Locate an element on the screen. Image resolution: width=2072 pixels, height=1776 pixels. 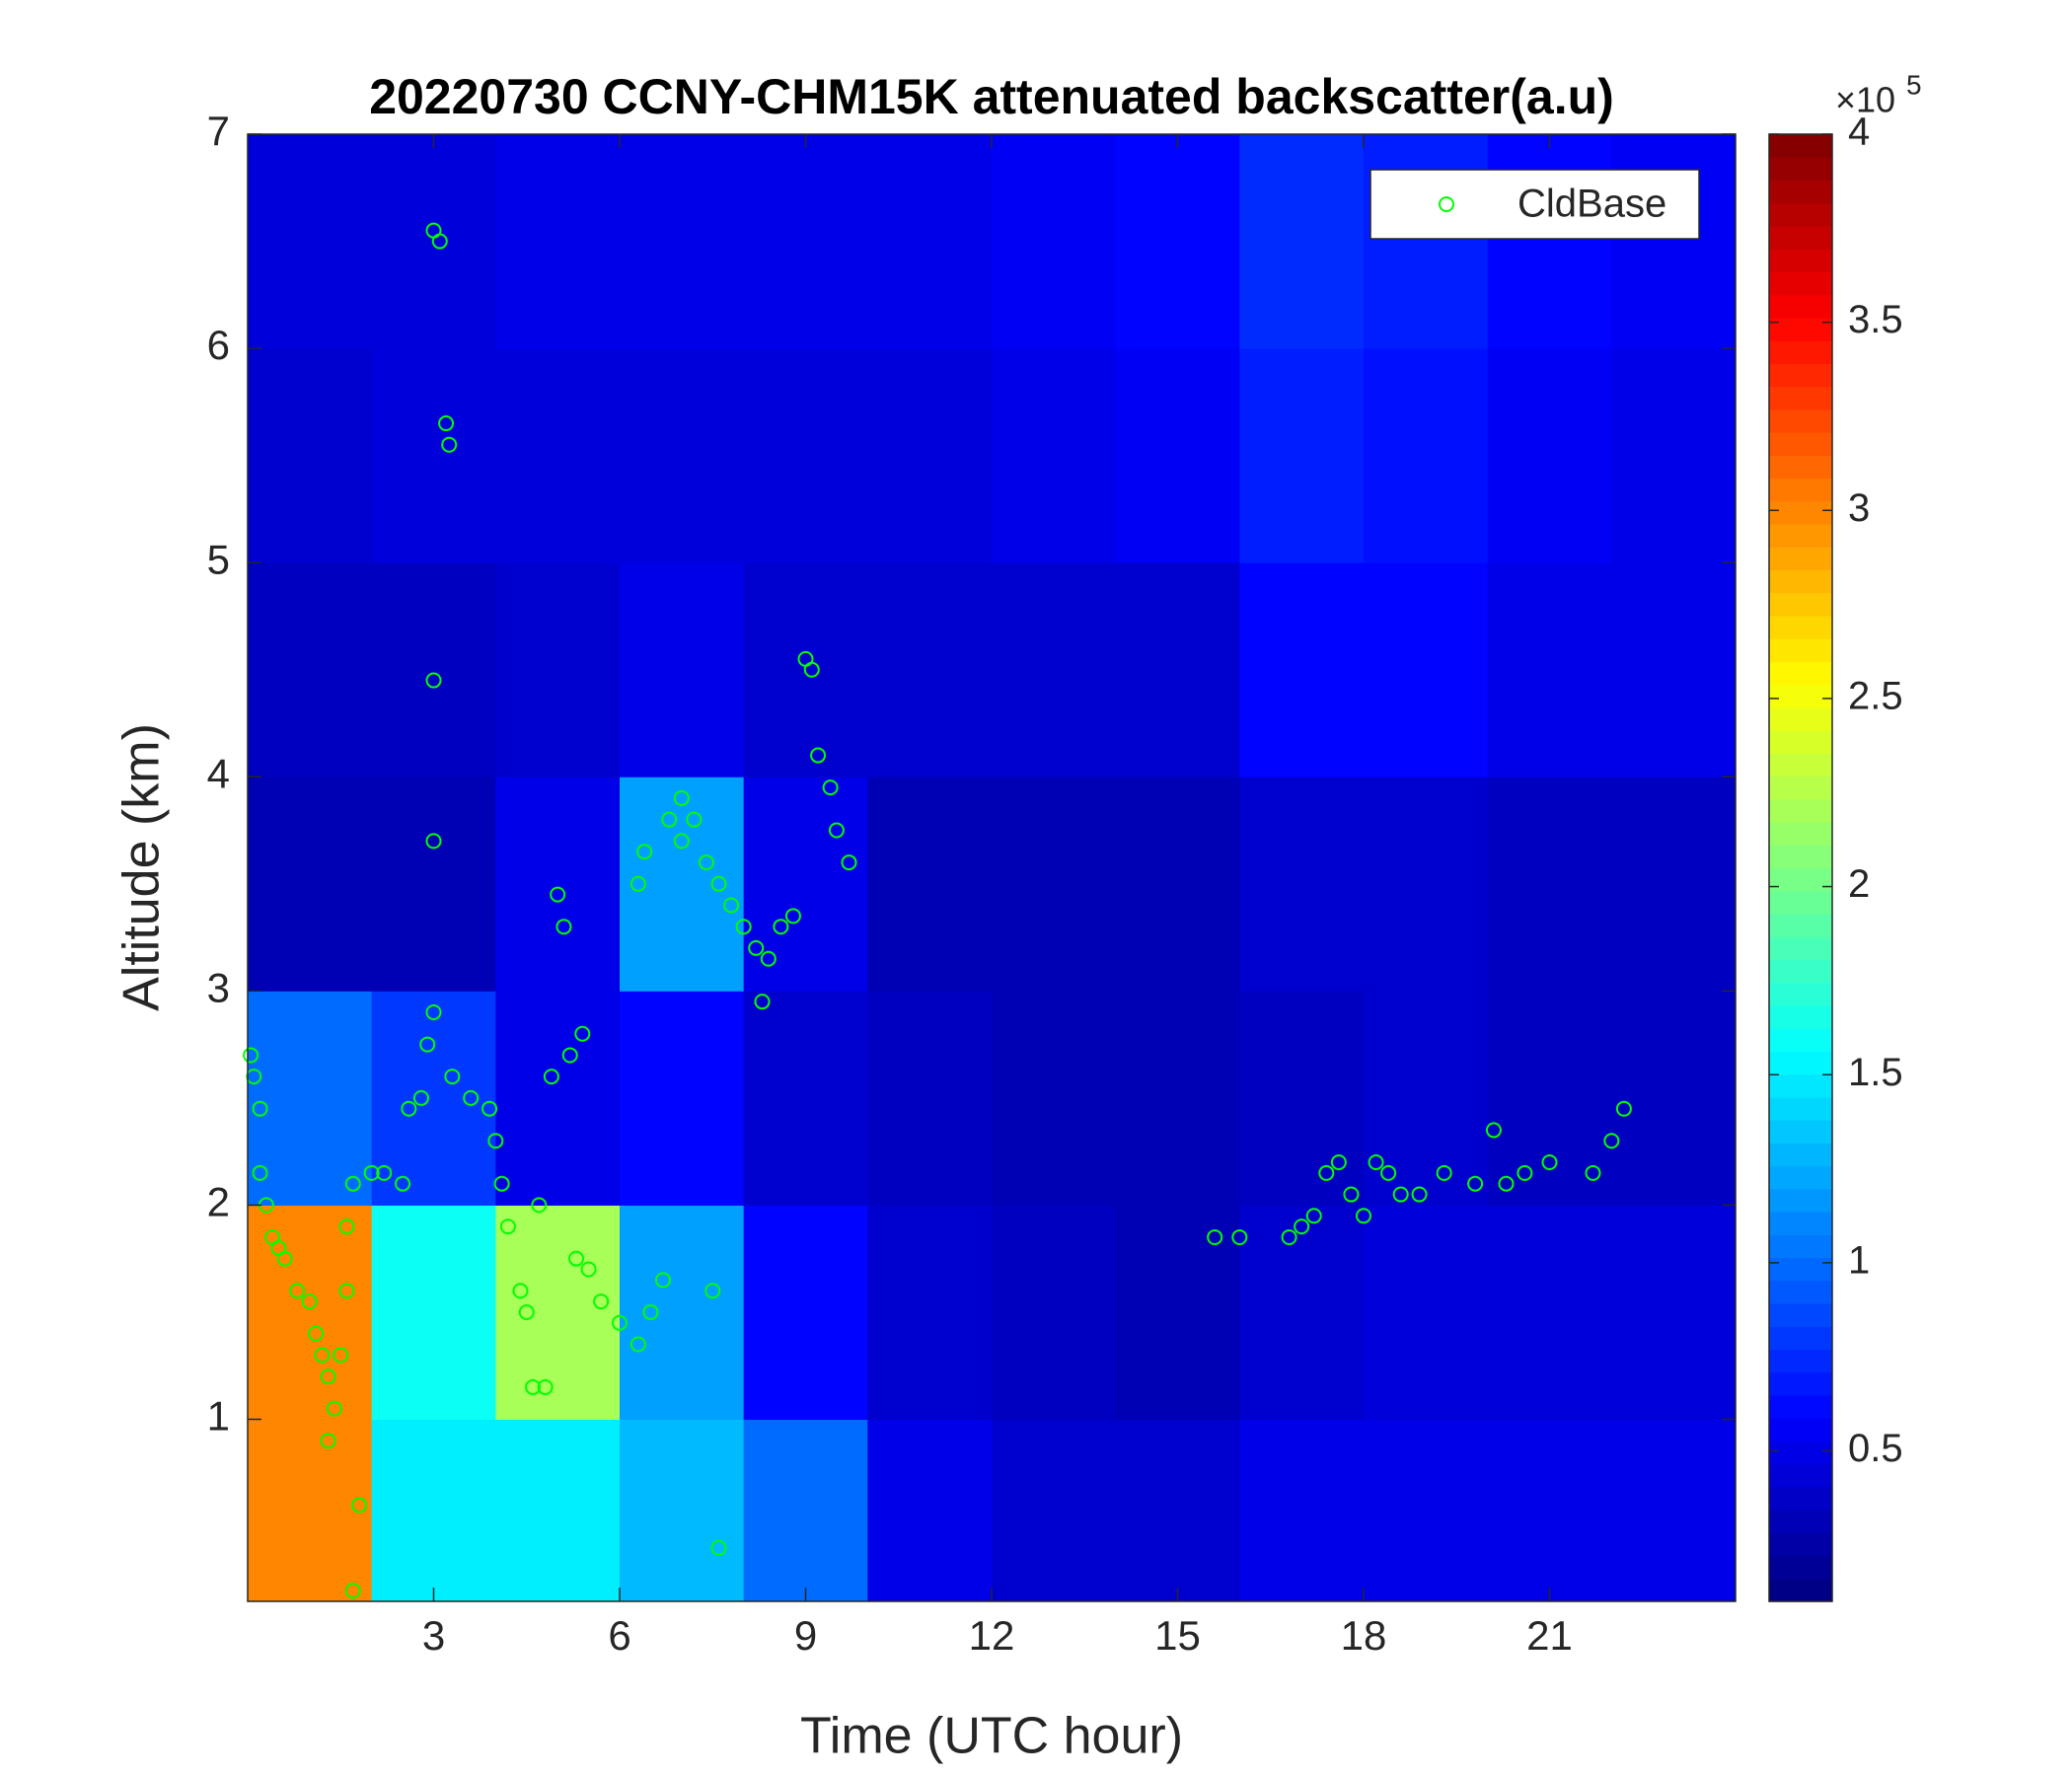
y-tick-label: 6 is located at coordinates (218, 345).